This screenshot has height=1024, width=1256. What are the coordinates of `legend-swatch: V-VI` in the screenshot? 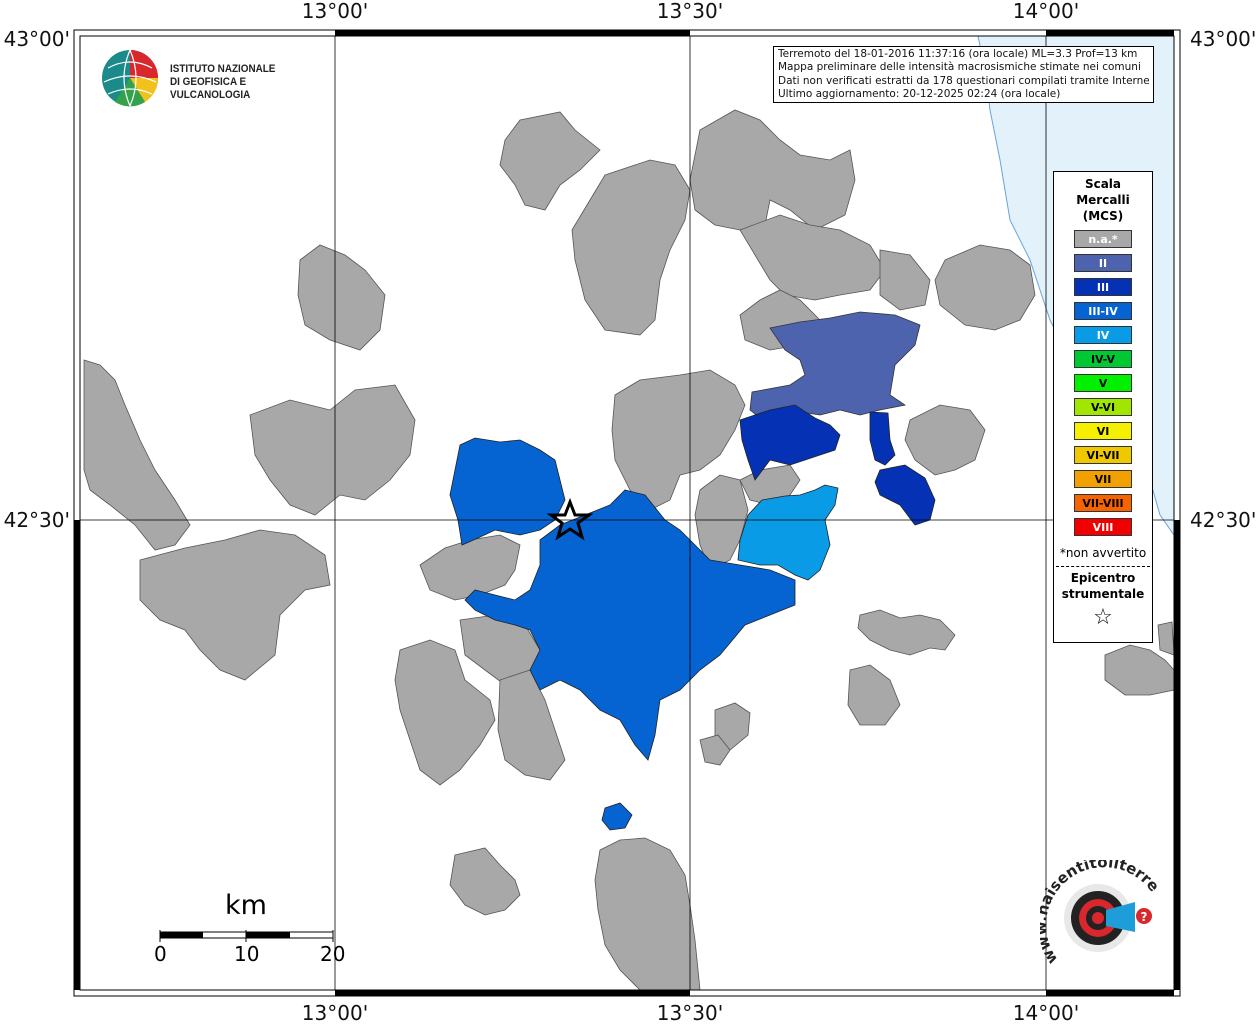 It's located at (1103, 407).